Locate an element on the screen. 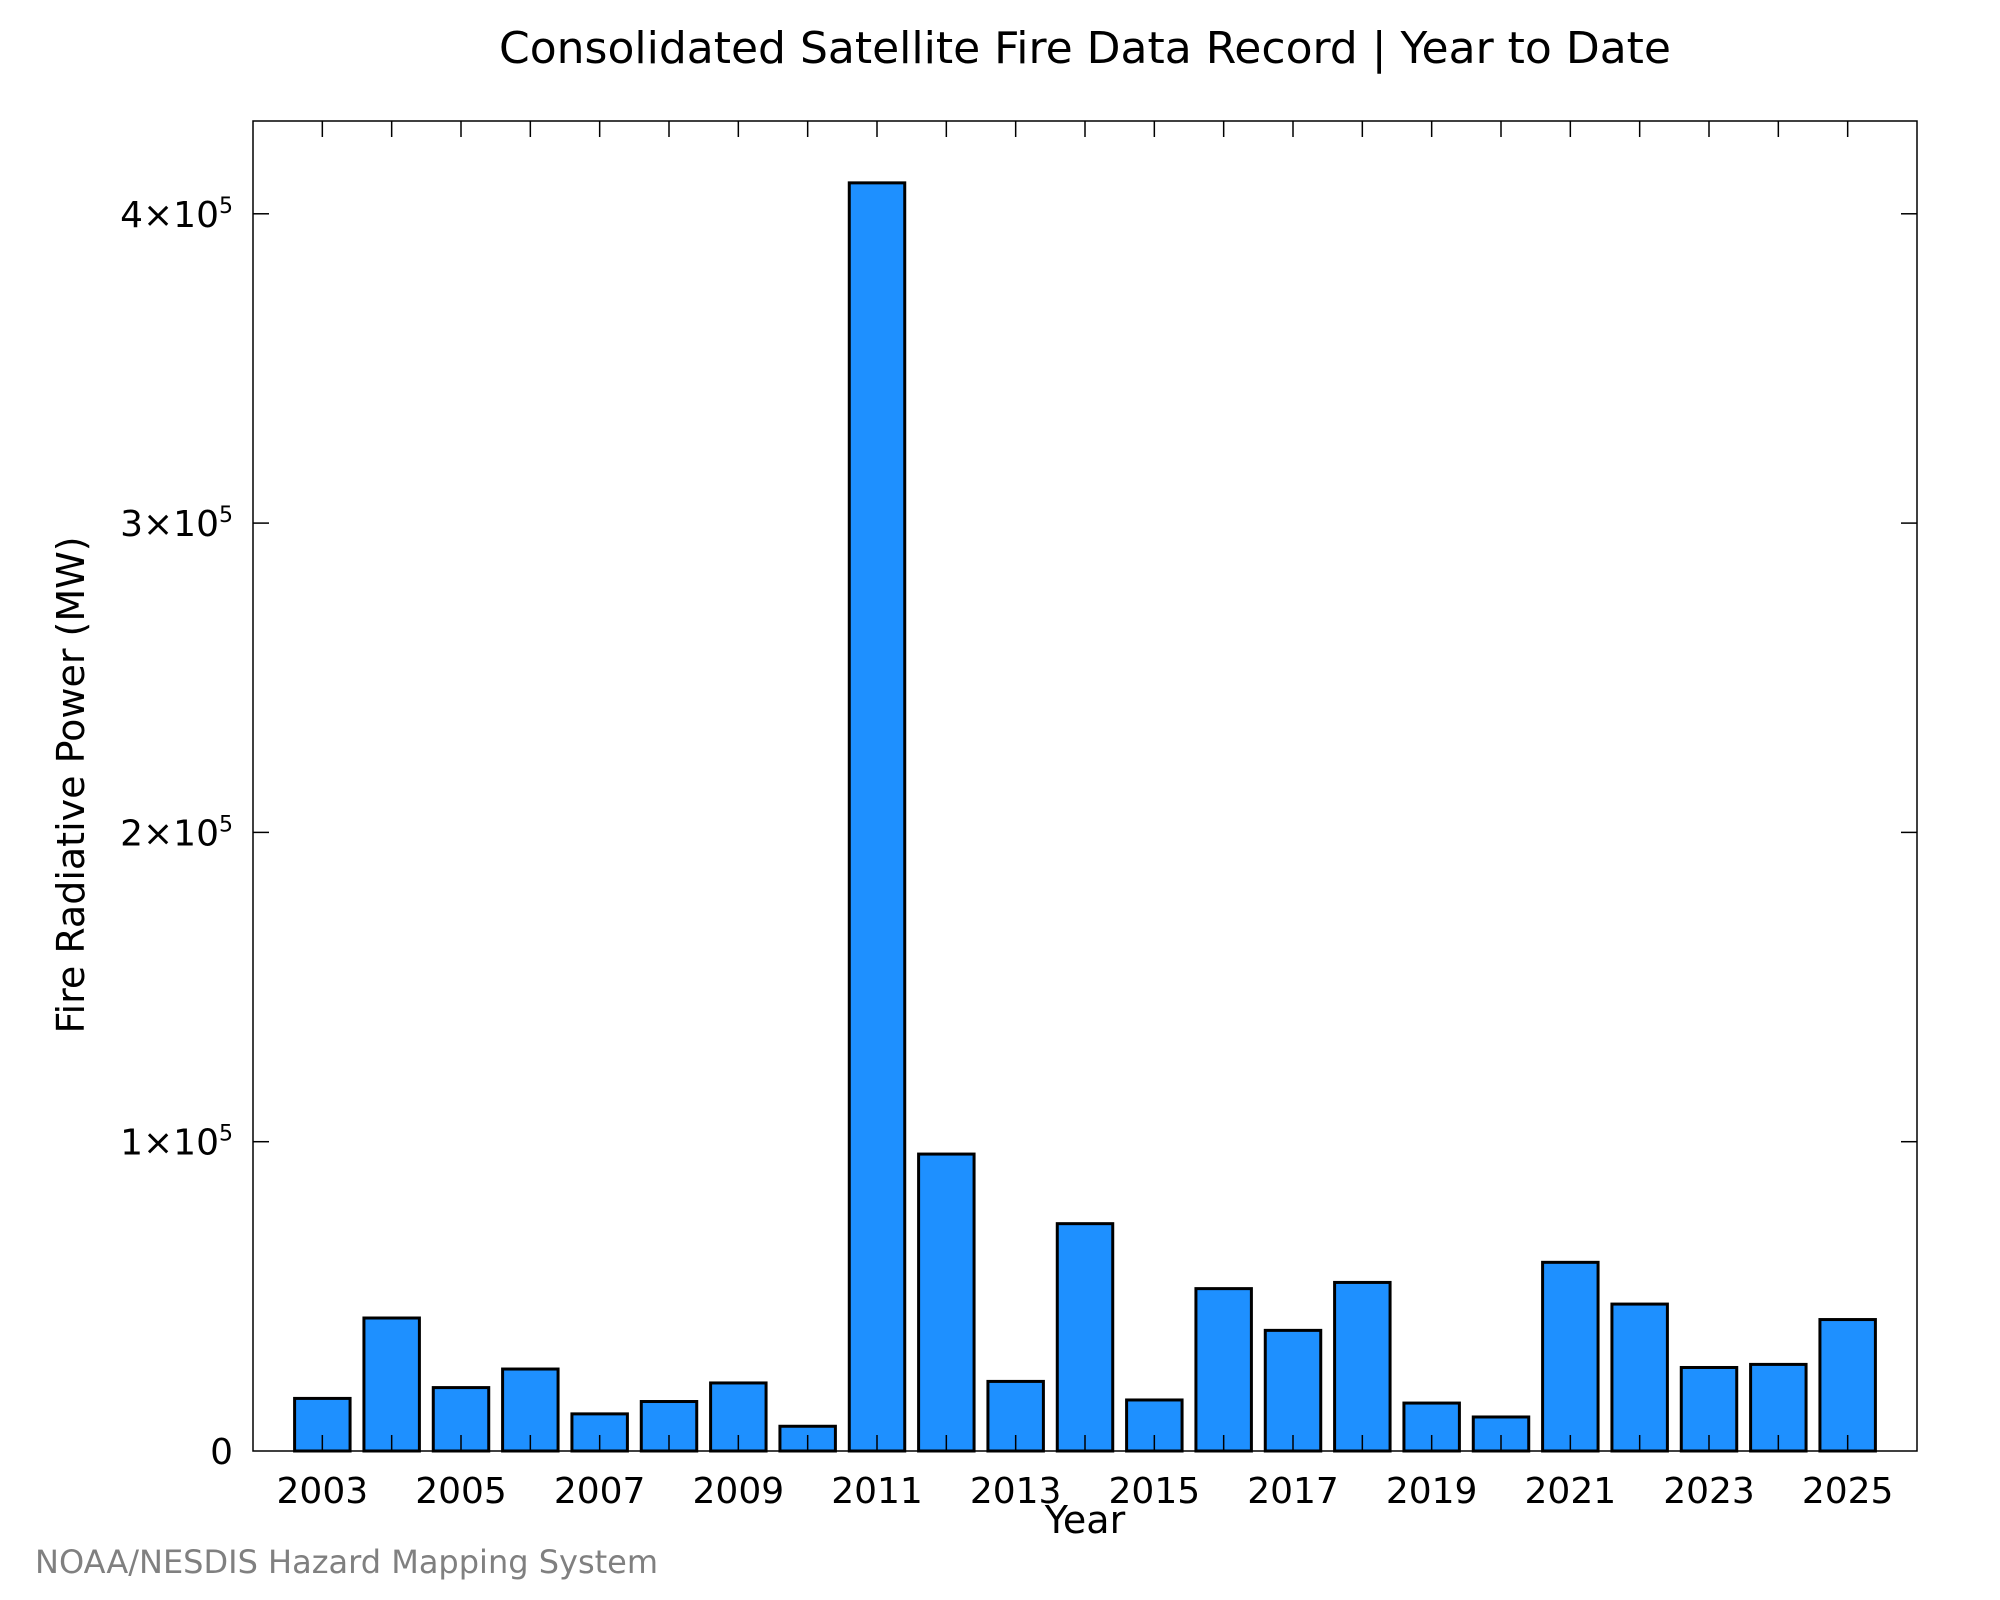 Image resolution: width=2000 pixels, height=1600 pixels. x-axis-label: Year is located at coordinates (1085, 1520).